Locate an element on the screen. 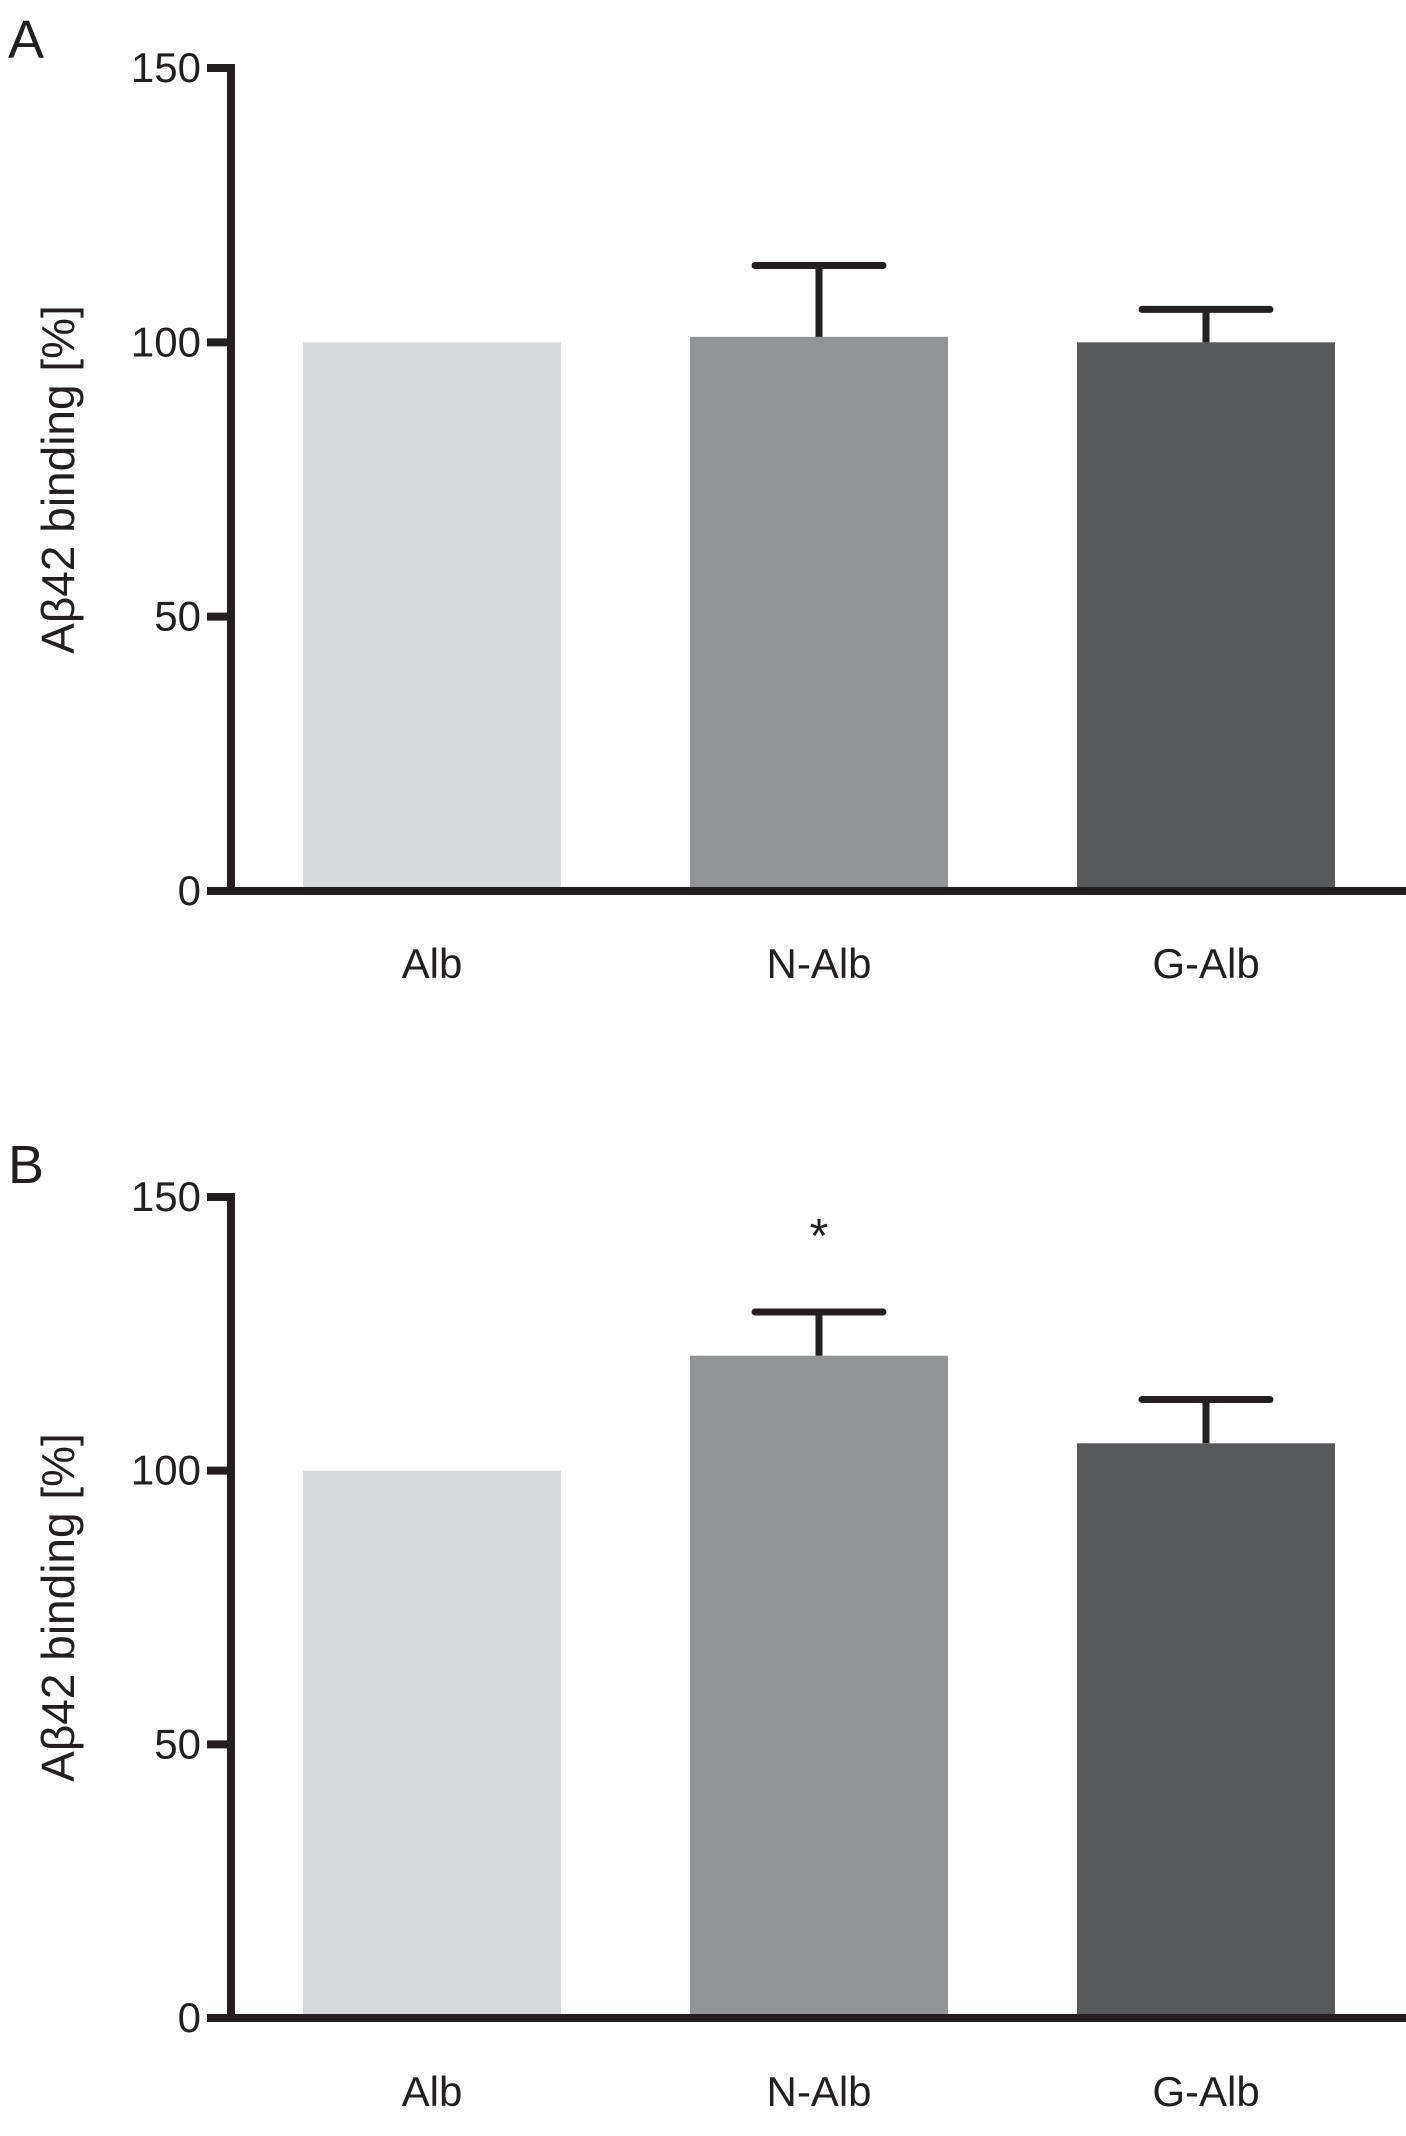 This screenshot has height=2136, width=1406. significance-marker: * is located at coordinates (819, 1236).